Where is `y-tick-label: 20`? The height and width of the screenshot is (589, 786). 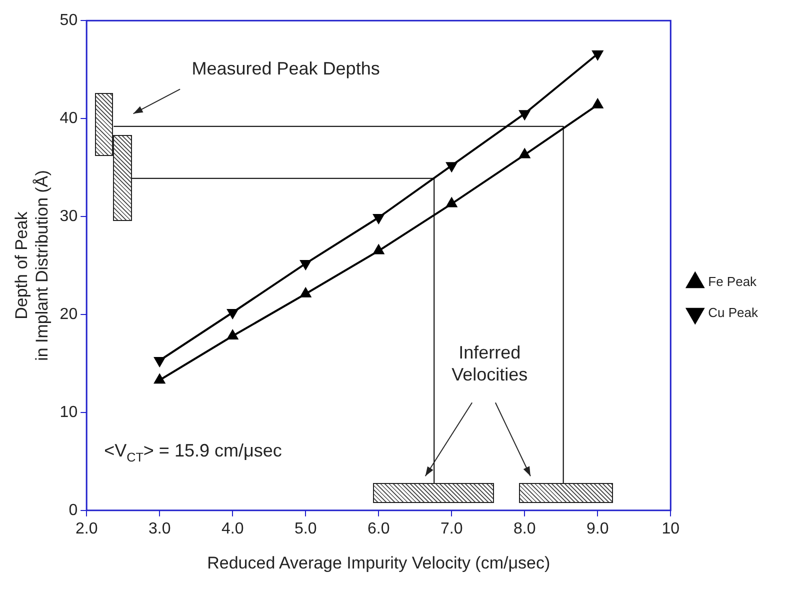
y-tick-label: 20 is located at coordinates (69, 314).